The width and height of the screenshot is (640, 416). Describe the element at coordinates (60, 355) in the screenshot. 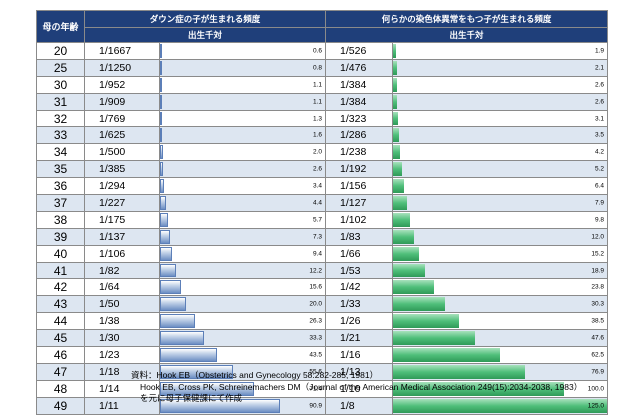

I see `age-cell: 46` at that location.